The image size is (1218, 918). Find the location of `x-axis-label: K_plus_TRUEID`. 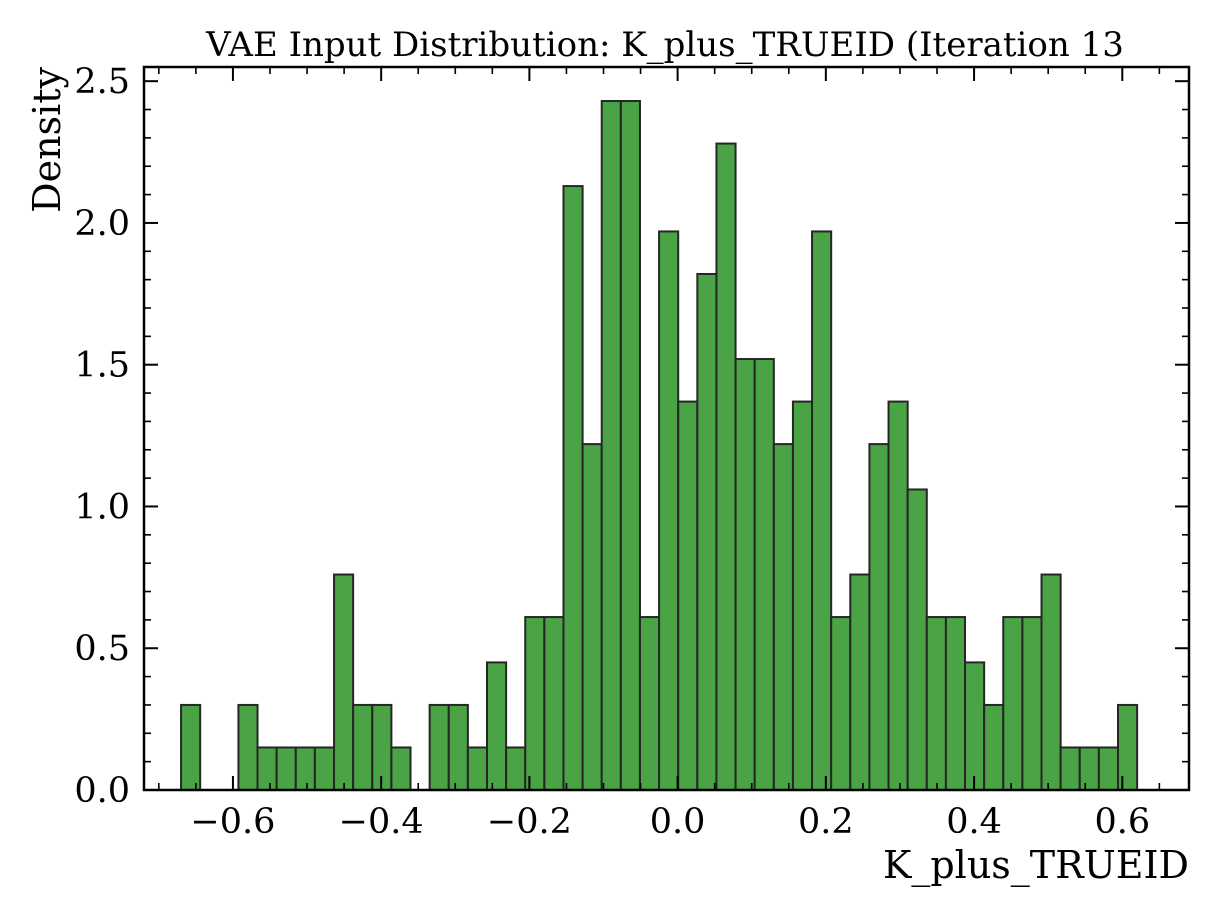

x-axis-label: K_plus_TRUEID is located at coordinates (1036, 865).